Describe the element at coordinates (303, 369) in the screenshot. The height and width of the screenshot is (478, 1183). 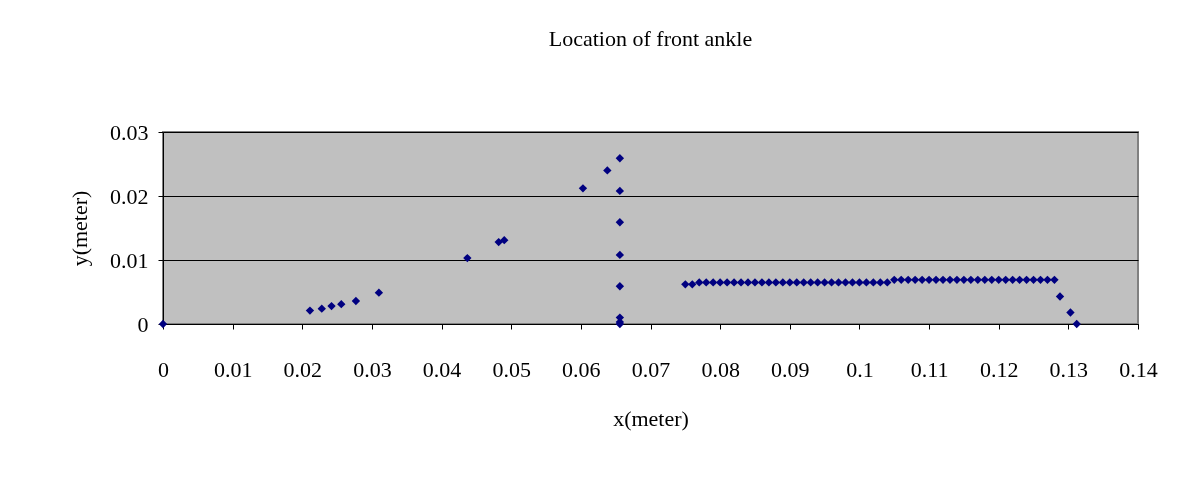
I see `x-tick-label: 0.02` at that location.